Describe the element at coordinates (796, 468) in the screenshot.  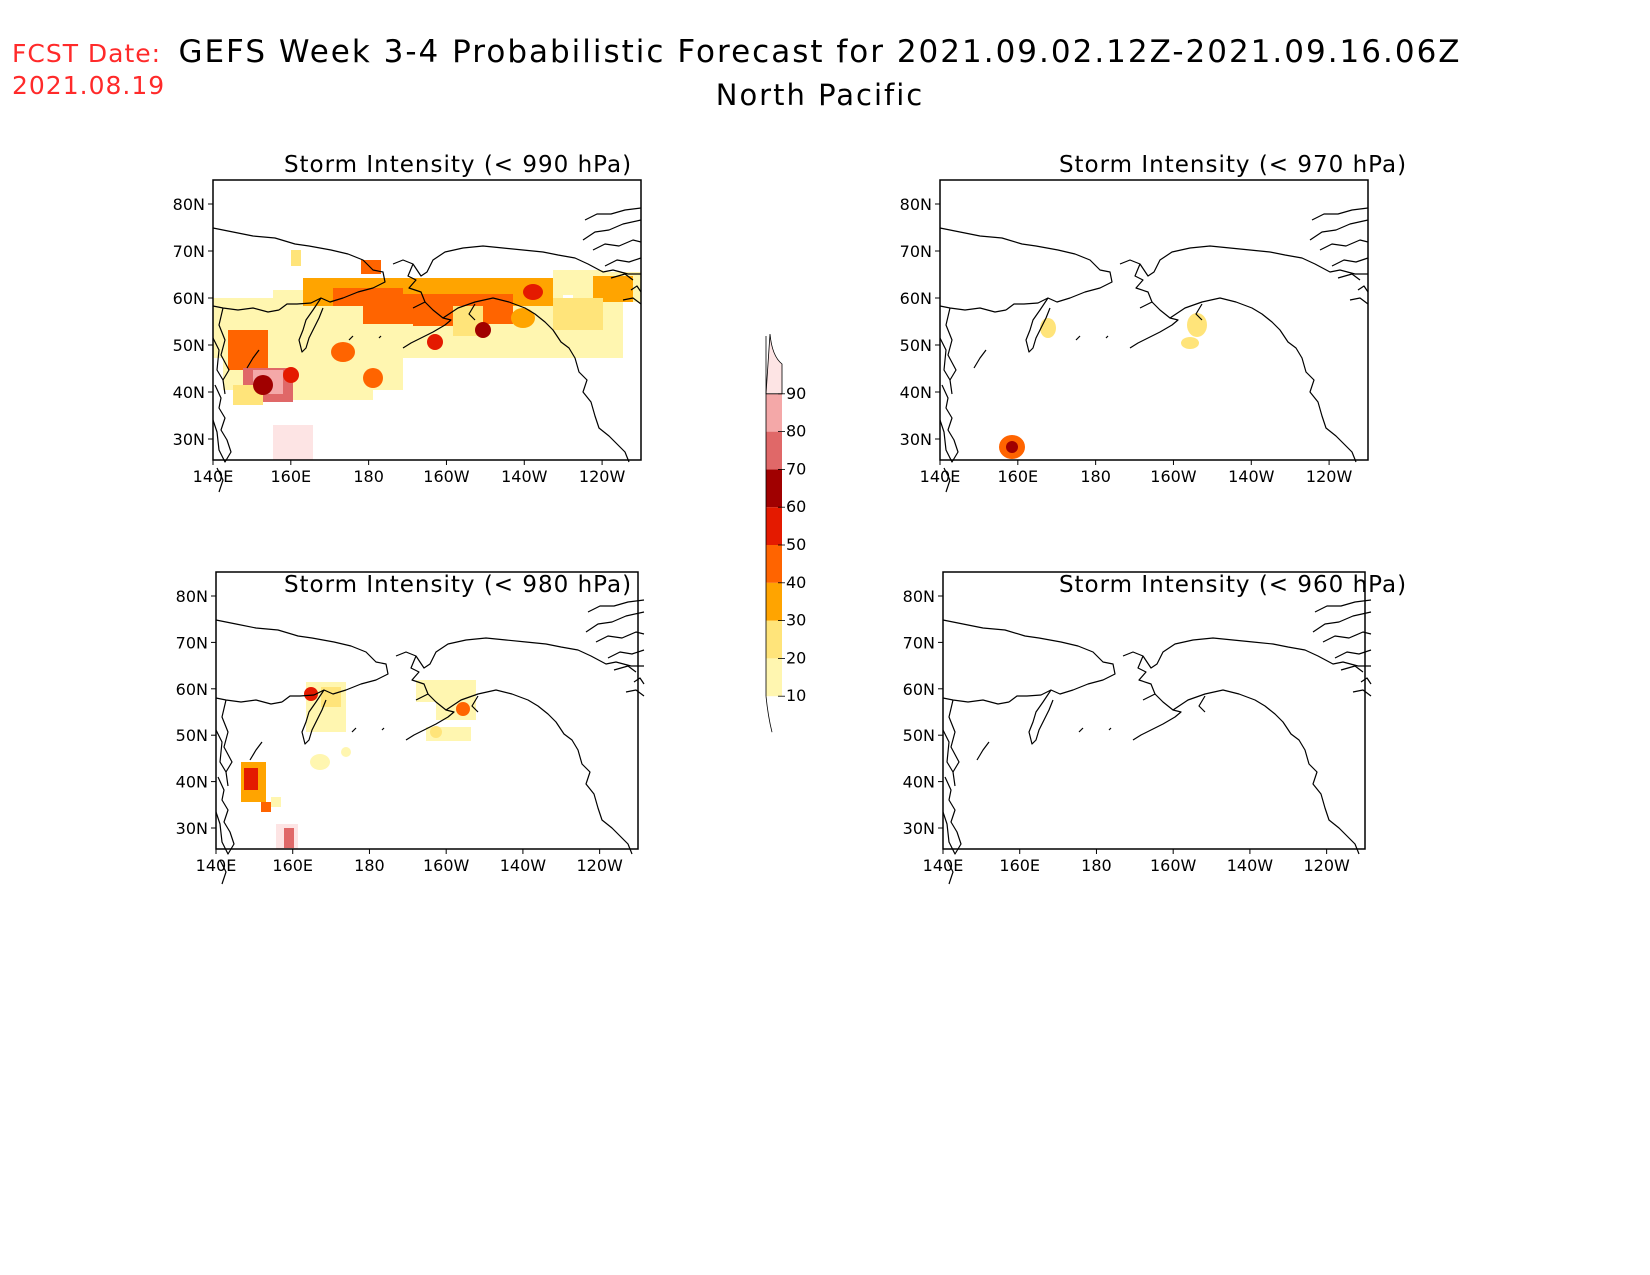
I see `colorbar-label: 70` at that location.